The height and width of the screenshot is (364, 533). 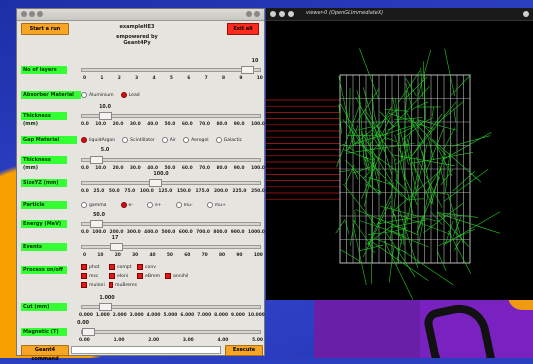 I want to click on checkbox-eioni: eIoni, so click(x=123, y=276).